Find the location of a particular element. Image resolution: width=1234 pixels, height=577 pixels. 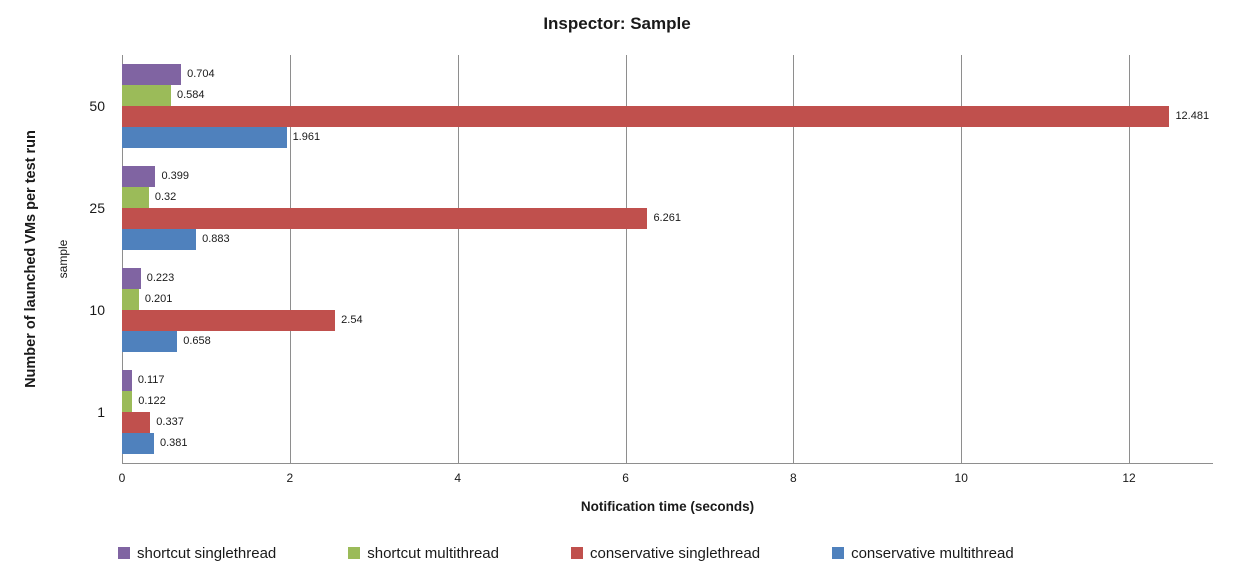

bar-value-label: 2.54 is located at coordinates (352, 320).